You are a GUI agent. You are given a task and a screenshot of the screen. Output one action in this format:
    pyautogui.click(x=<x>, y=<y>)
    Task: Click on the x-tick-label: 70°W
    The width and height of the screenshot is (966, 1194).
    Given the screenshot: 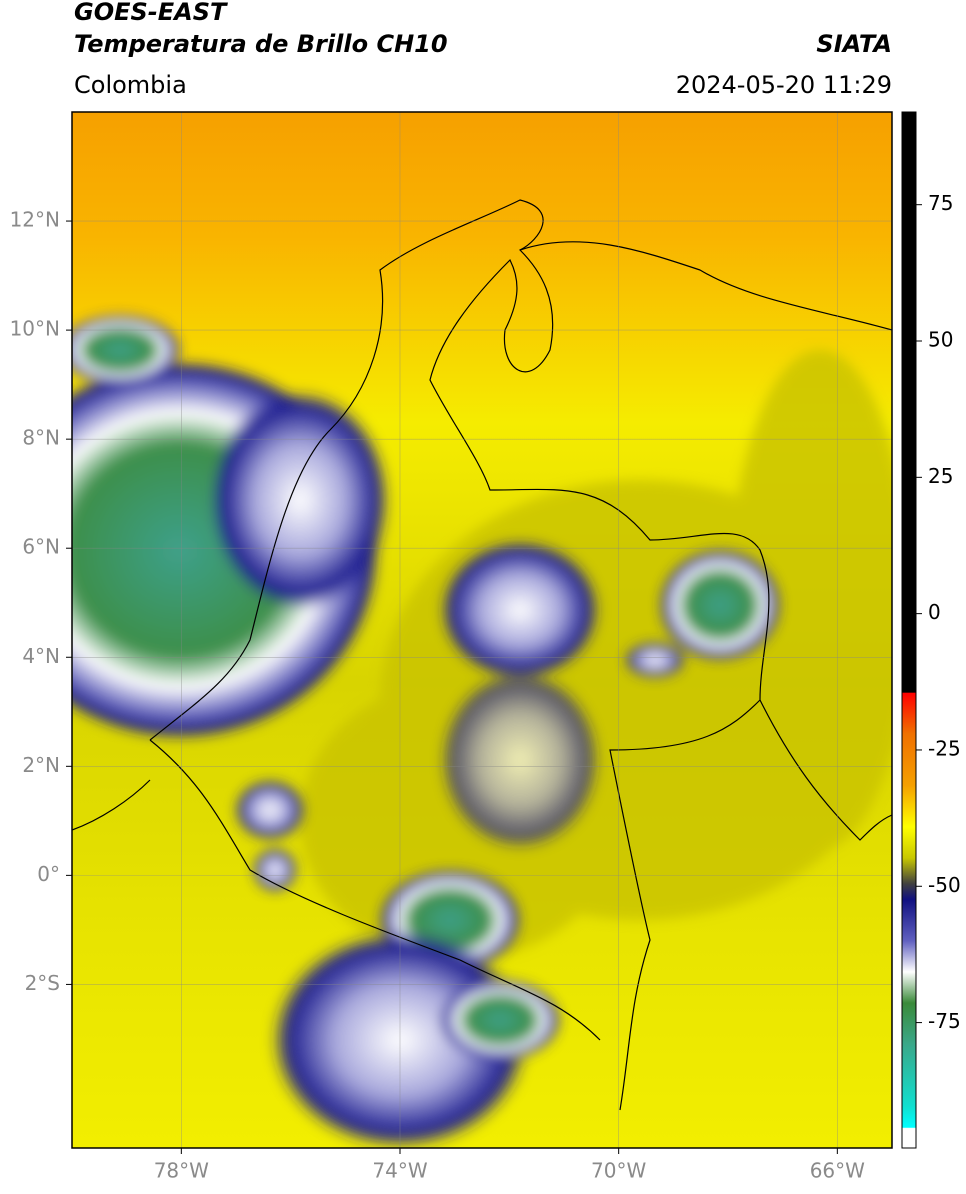 What is the action you would take?
    pyautogui.click(x=618, y=1171)
    